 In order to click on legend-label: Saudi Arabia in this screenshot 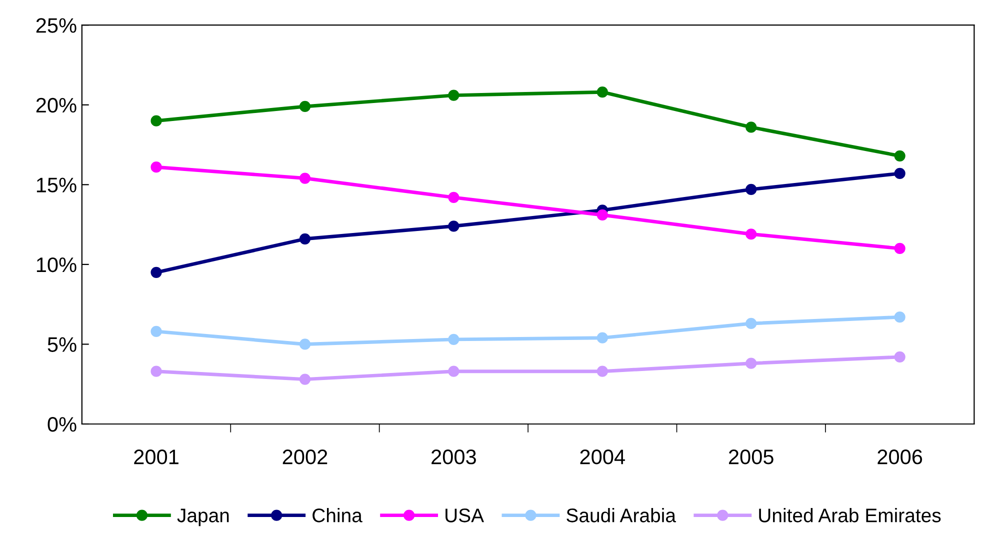, I will do `click(621, 515)`.